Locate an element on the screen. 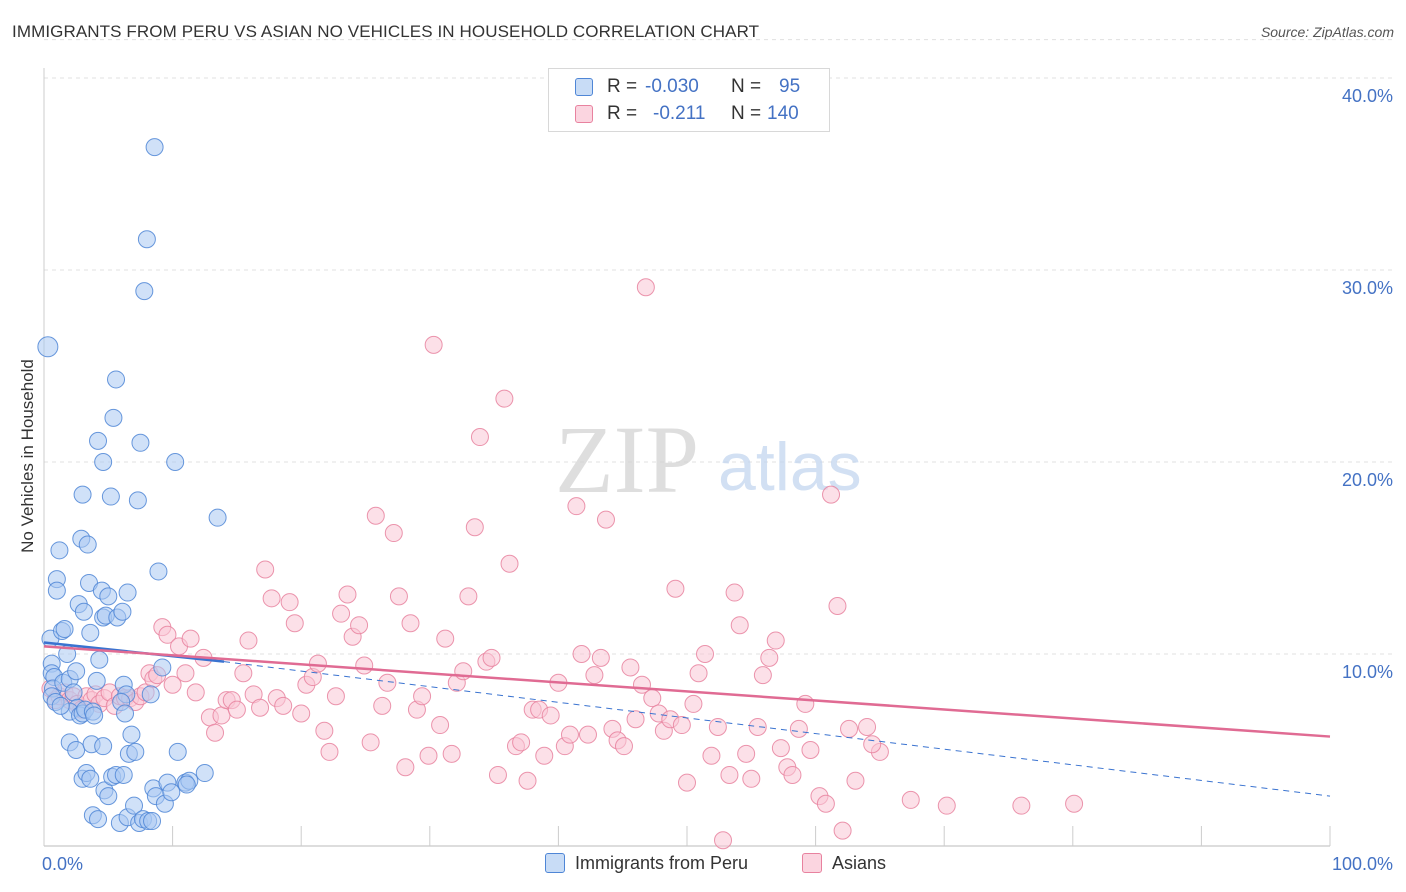 The image size is (1406, 892). legend-row-peru: R = -0.030 N = 95 is located at coordinates (689, 87).